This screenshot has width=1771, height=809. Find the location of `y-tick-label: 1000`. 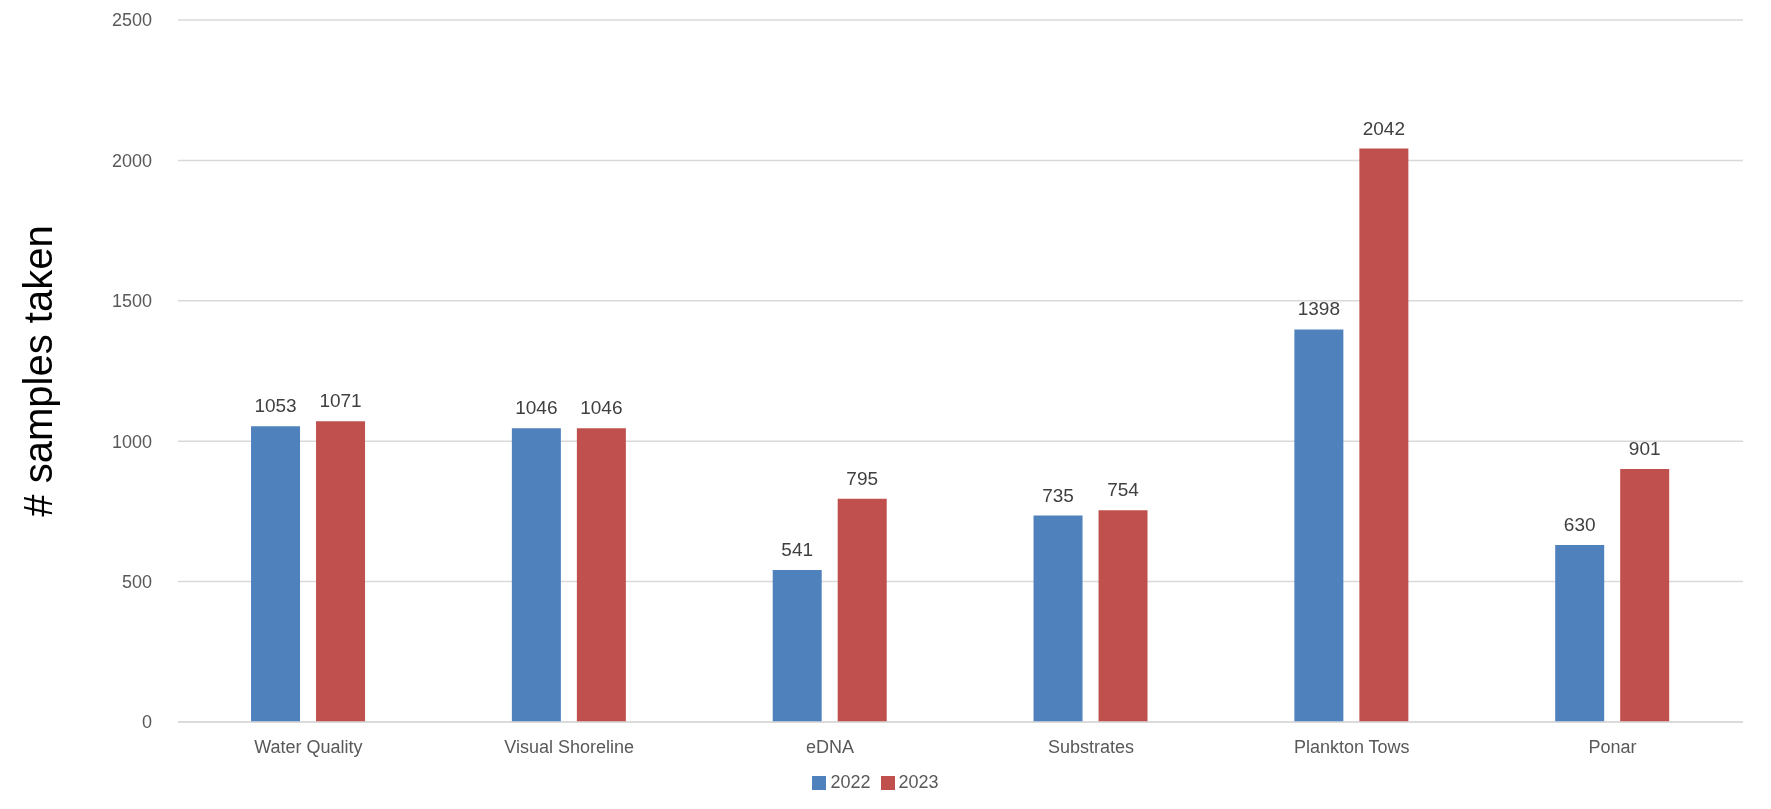

y-tick-label: 1000 is located at coordinates (131, 441).